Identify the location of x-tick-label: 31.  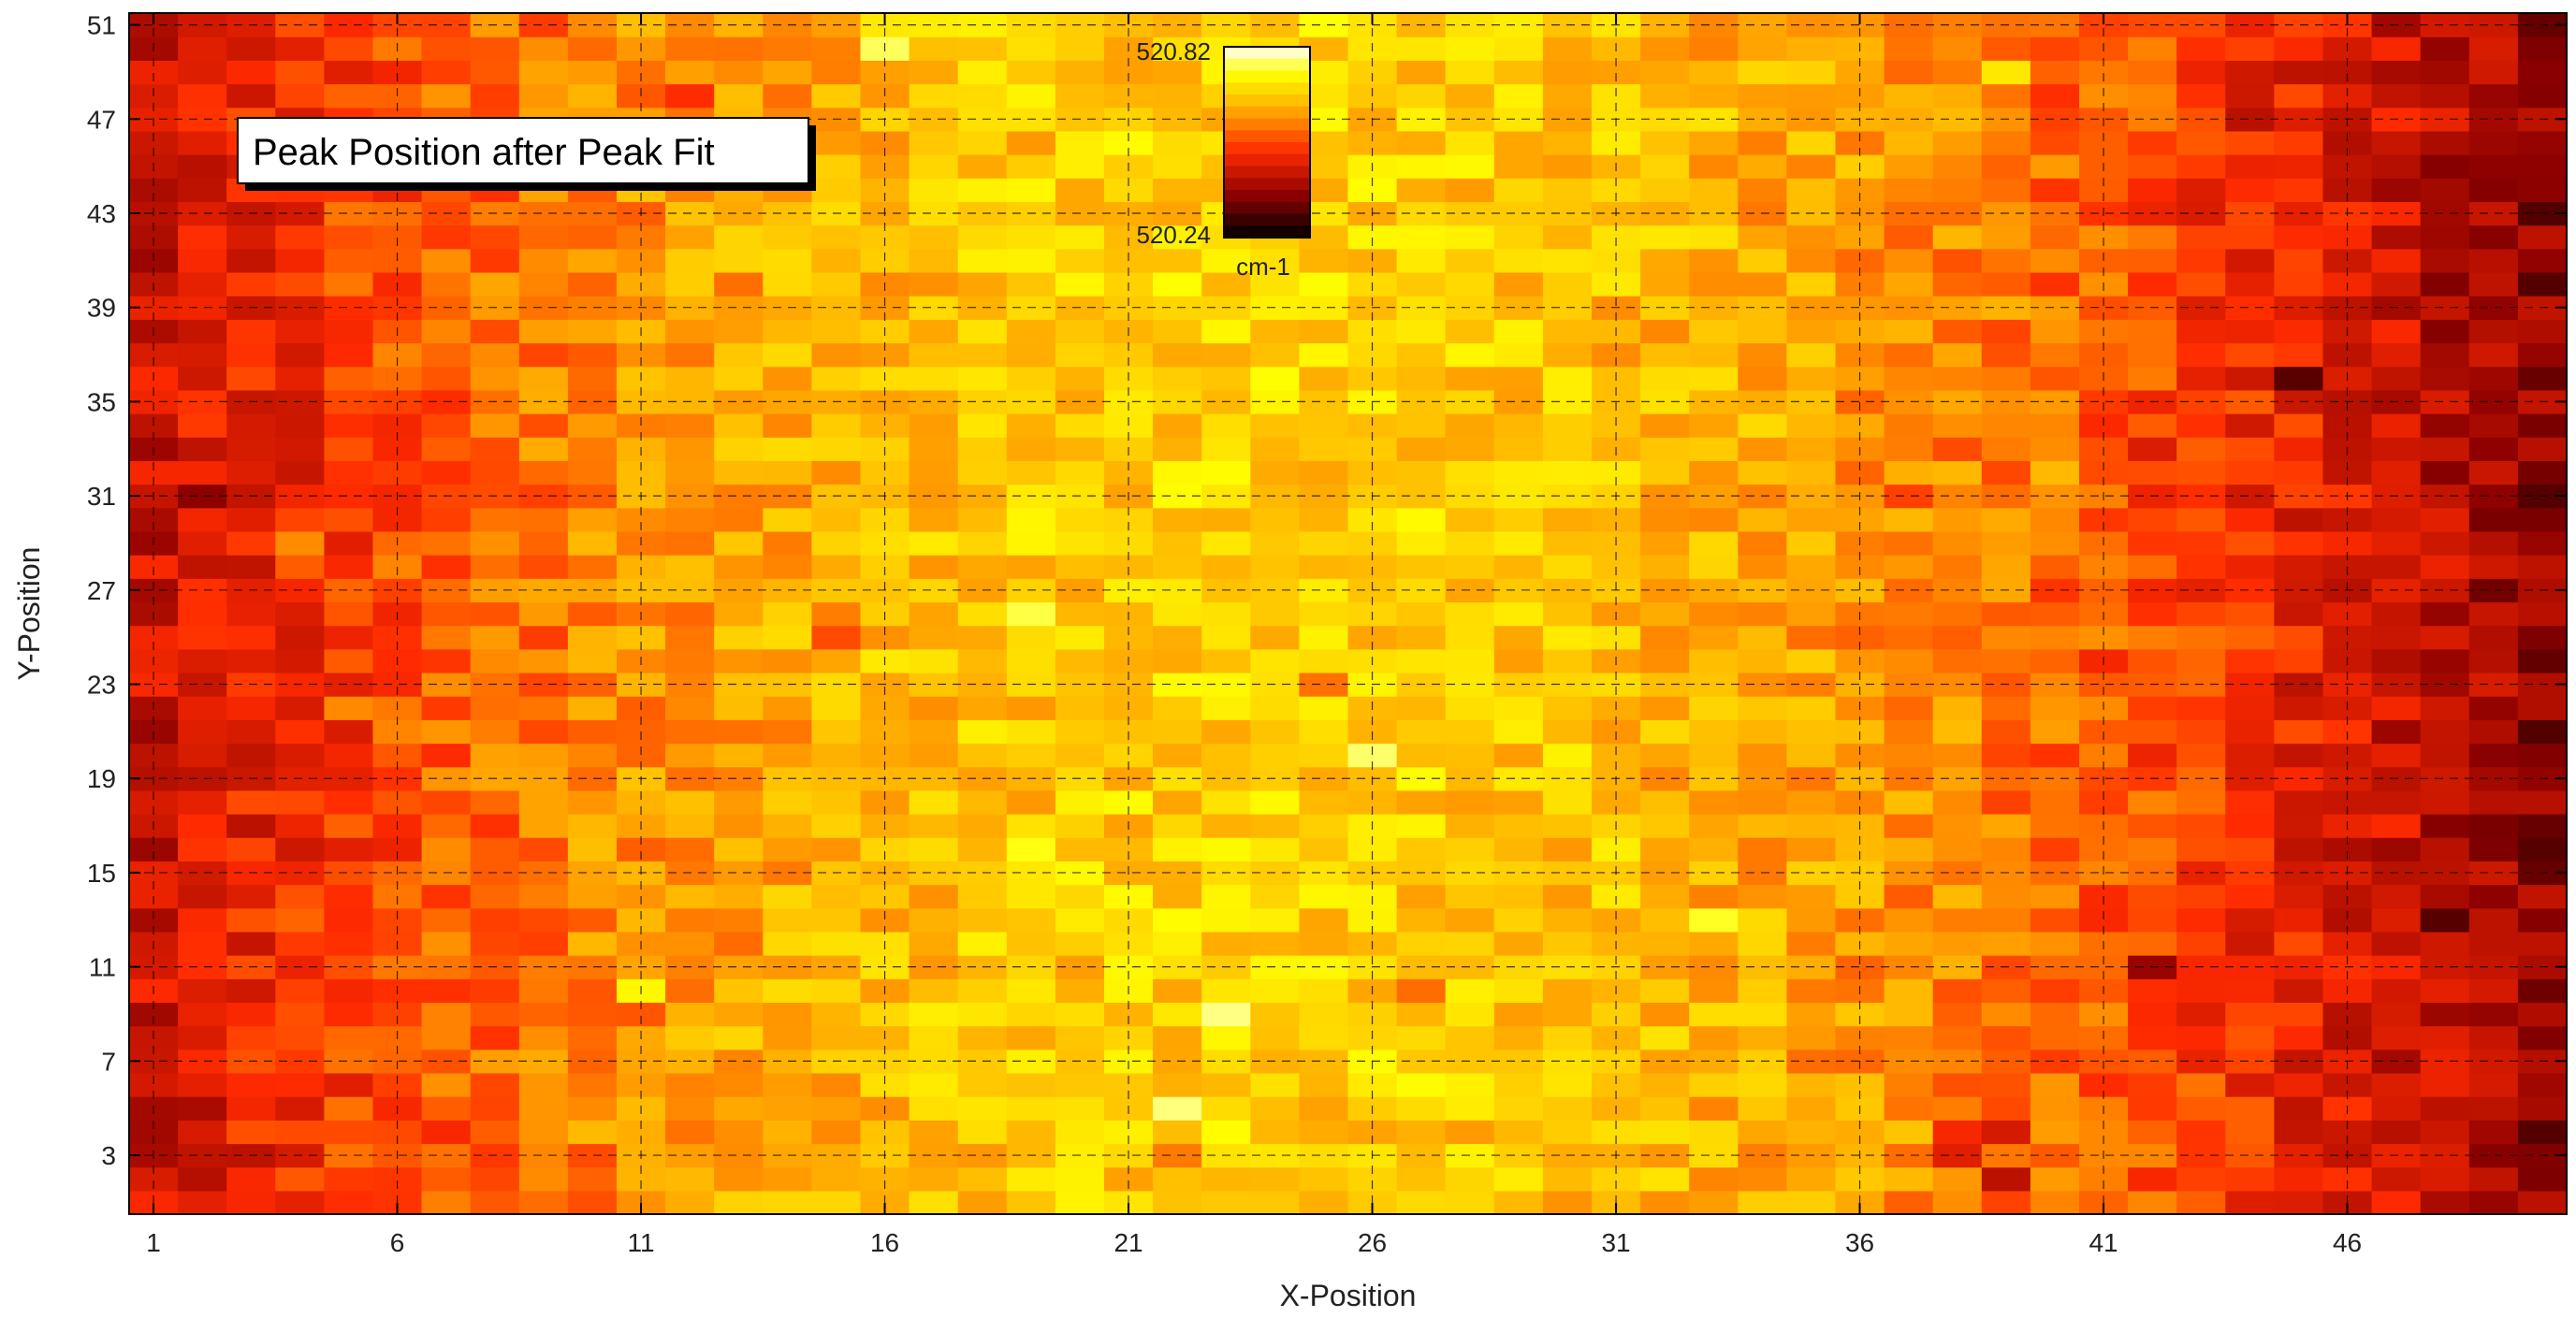
(1615, 1243).